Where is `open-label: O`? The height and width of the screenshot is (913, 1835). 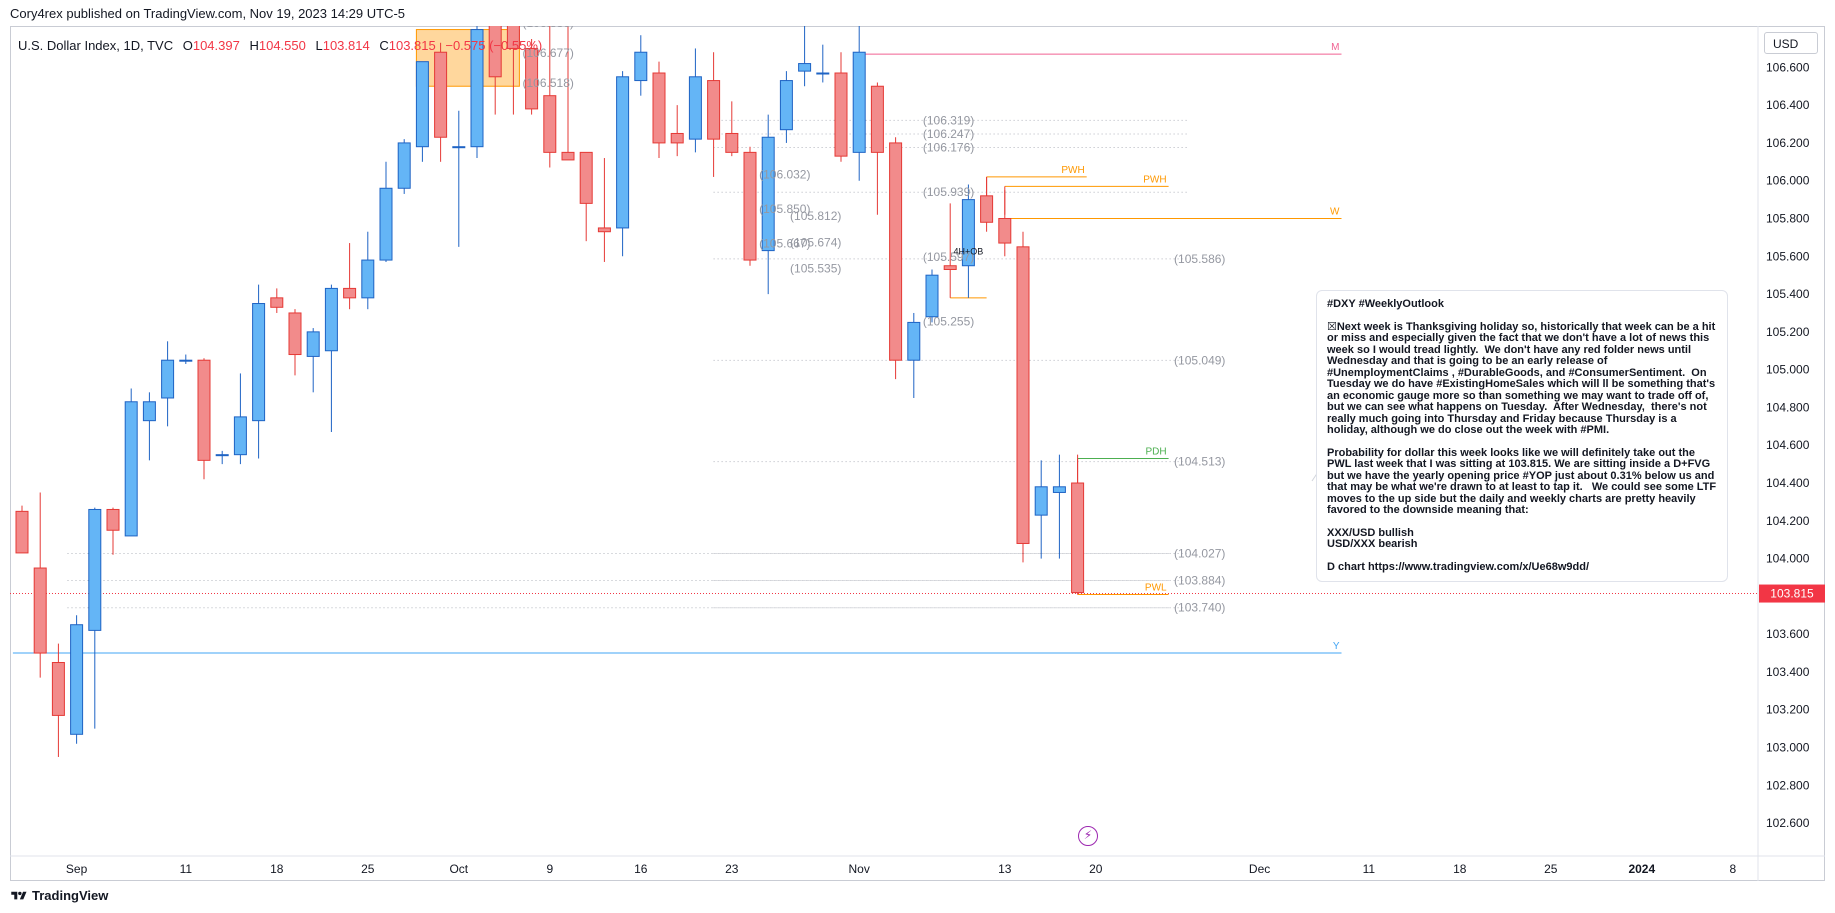
open-label: O is located at coordinates (187, 45).